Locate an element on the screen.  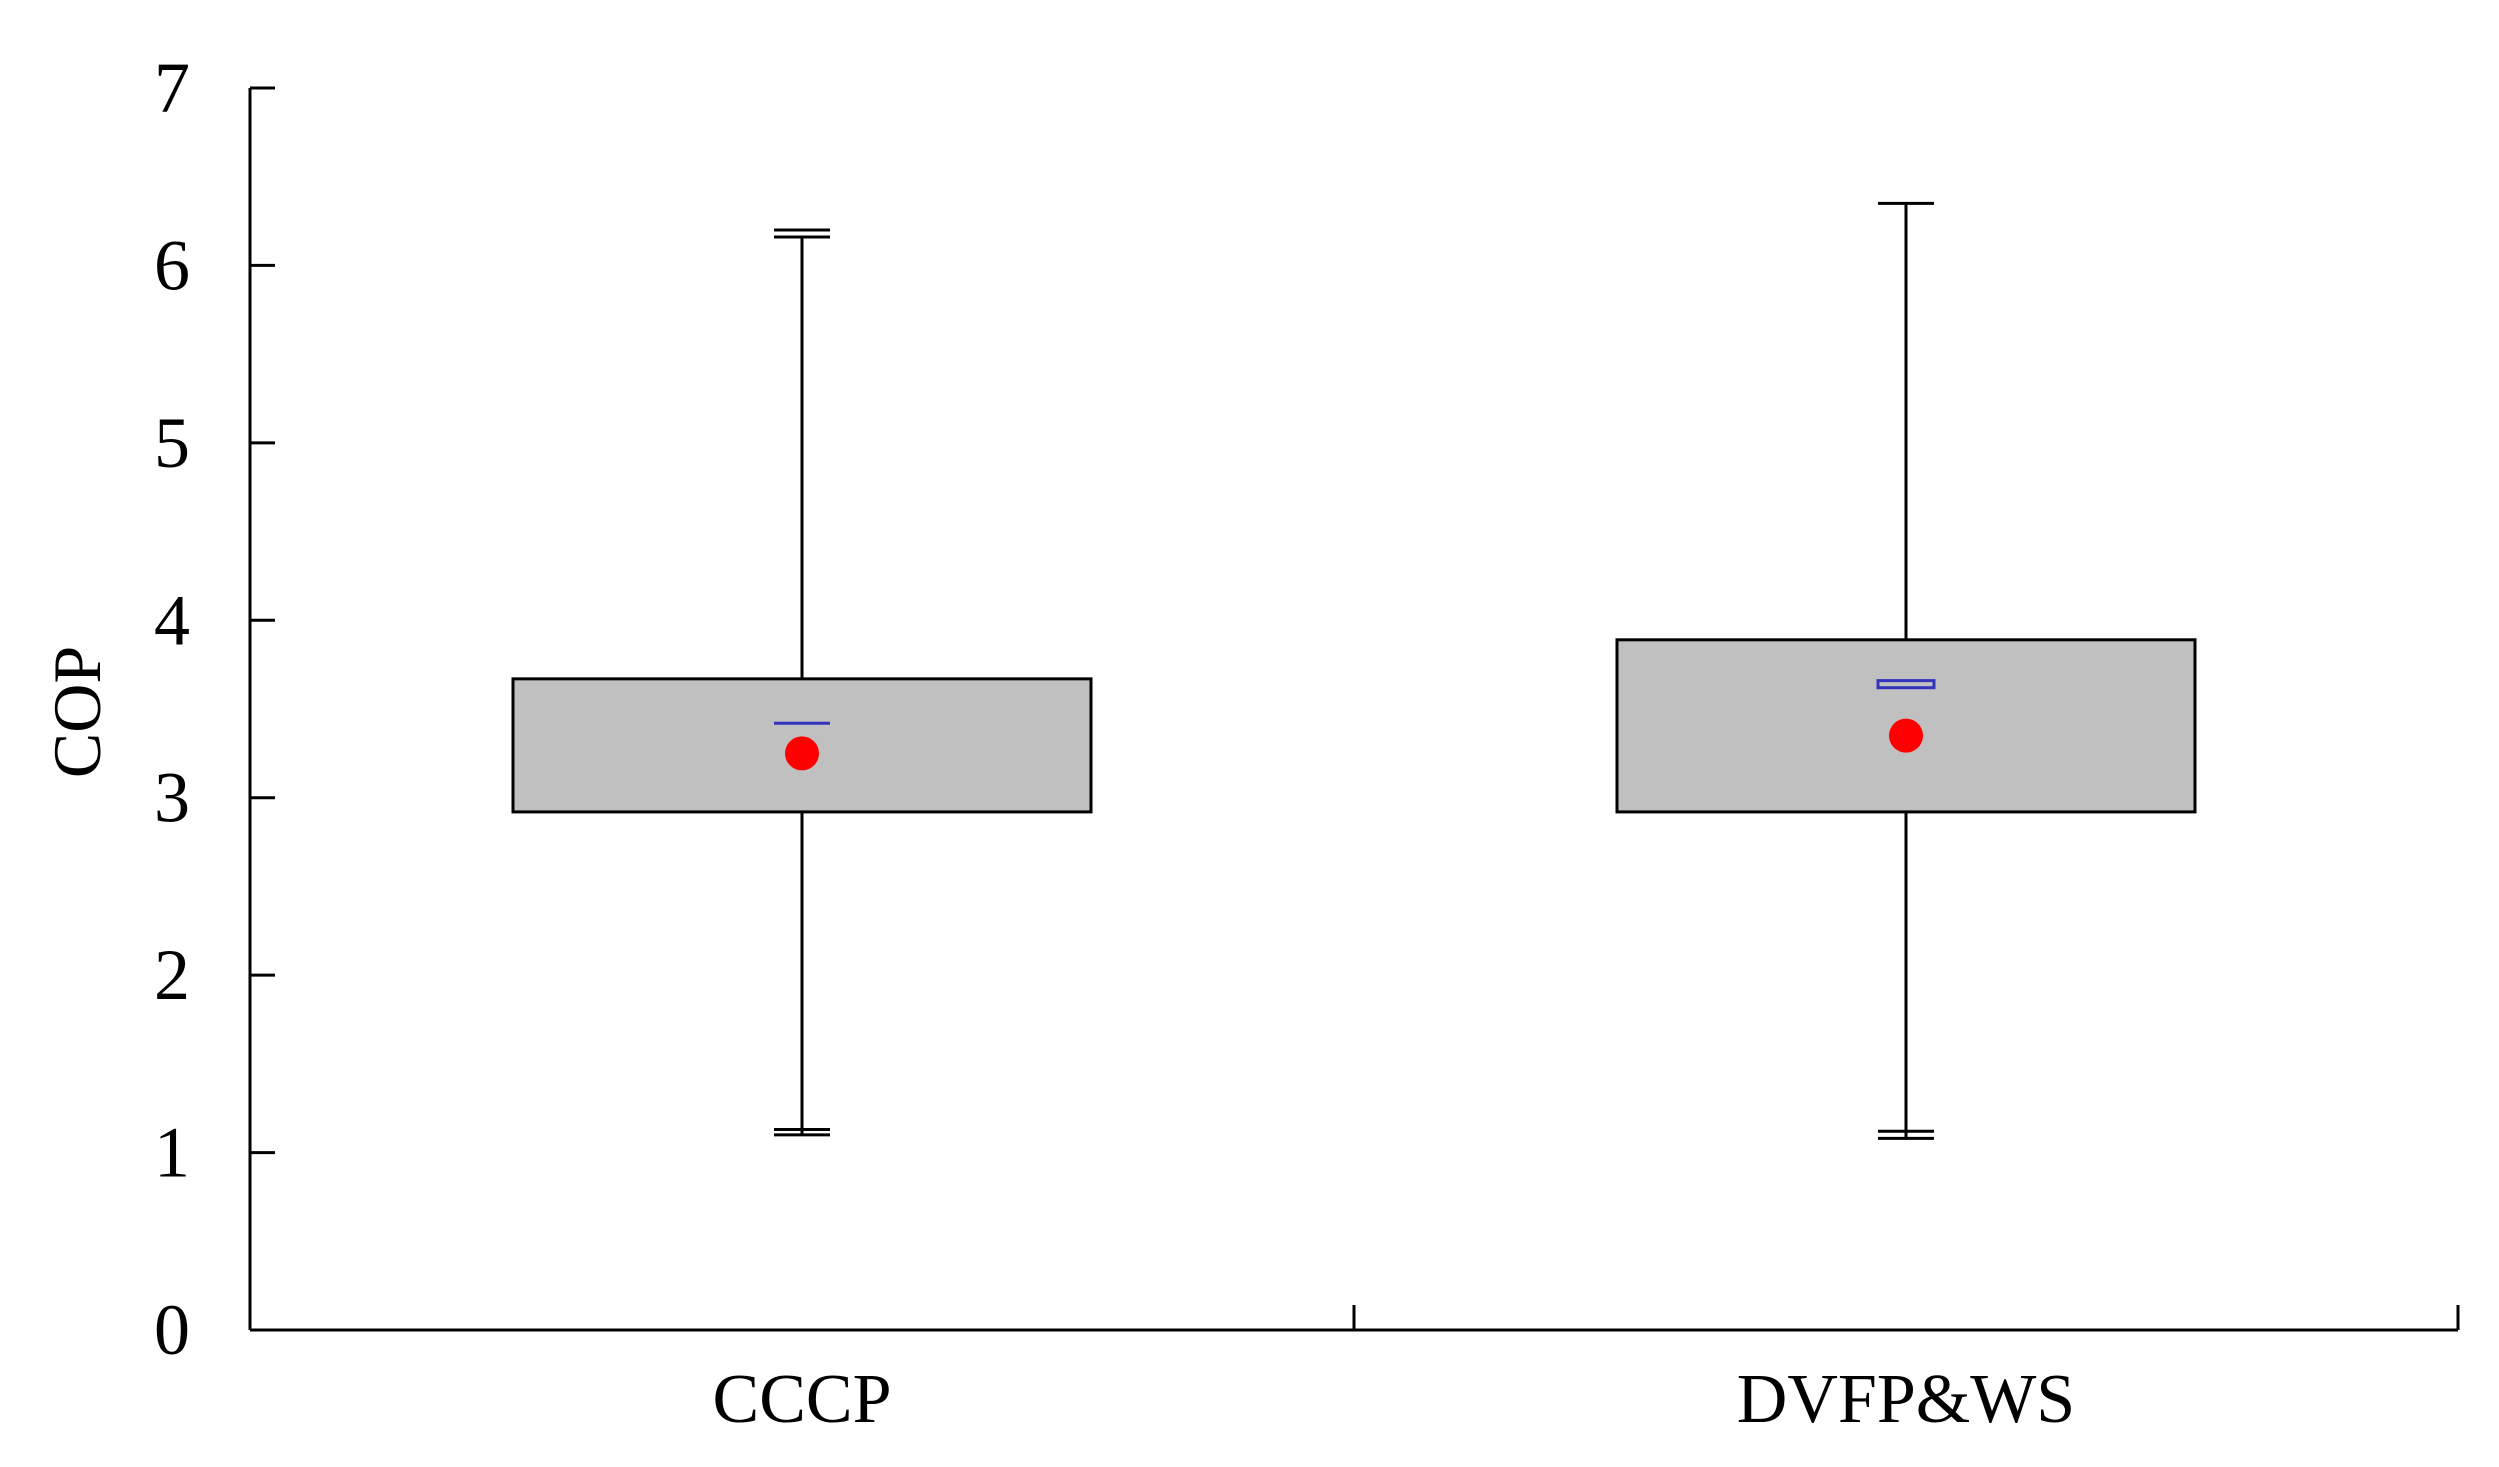
y-tick-label-3: 3 is located at coordinates (172, 798).